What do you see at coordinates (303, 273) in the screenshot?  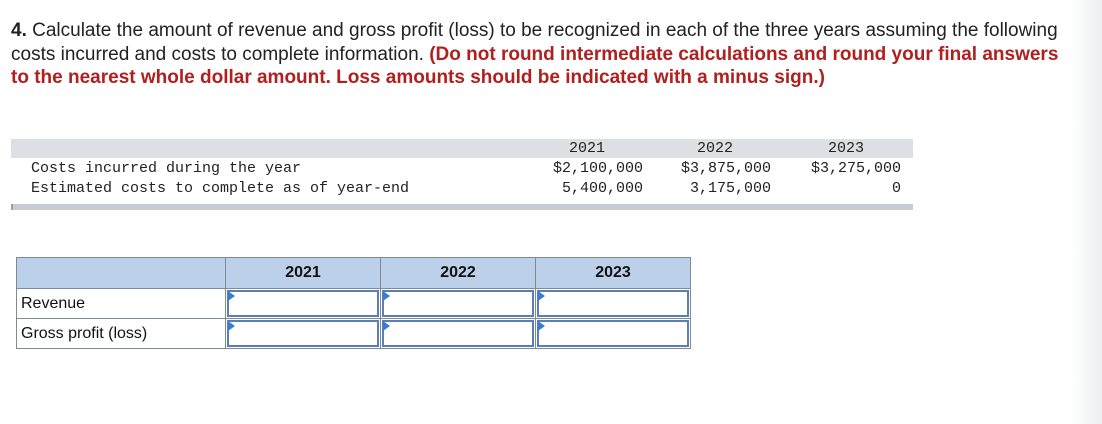 I see `answer-header-2021: 2021` at bounding box center [303, 273].